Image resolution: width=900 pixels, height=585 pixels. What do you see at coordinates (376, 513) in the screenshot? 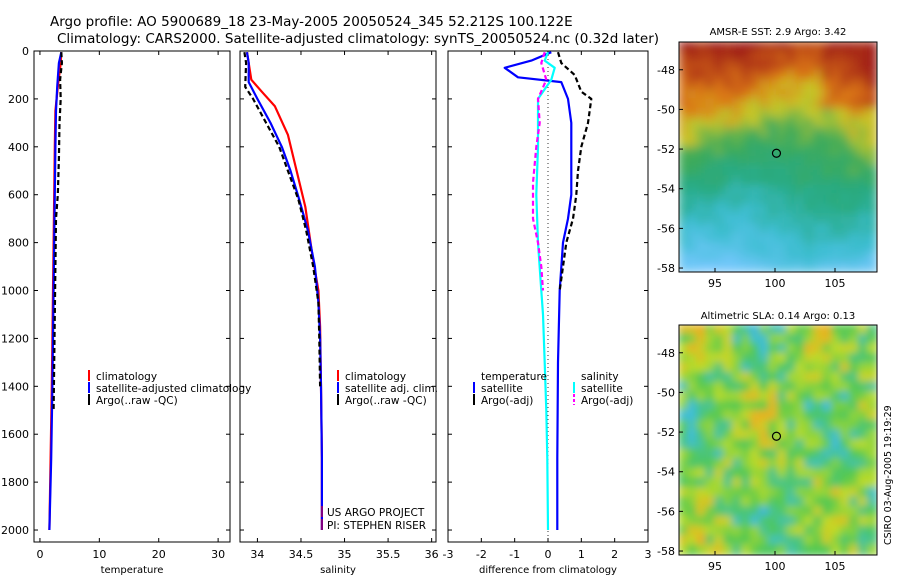
I see `project-line-1: US ARGO PROJECT` at bounding box center [376, 513].